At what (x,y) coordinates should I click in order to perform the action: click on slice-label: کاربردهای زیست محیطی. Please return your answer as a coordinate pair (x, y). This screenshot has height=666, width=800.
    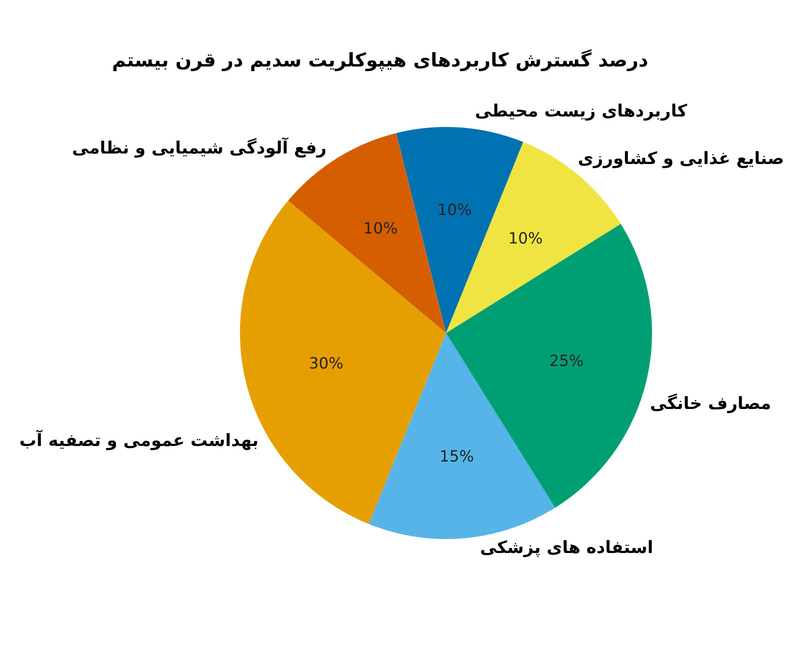
    Looking at the image, I should click on (581, 111).